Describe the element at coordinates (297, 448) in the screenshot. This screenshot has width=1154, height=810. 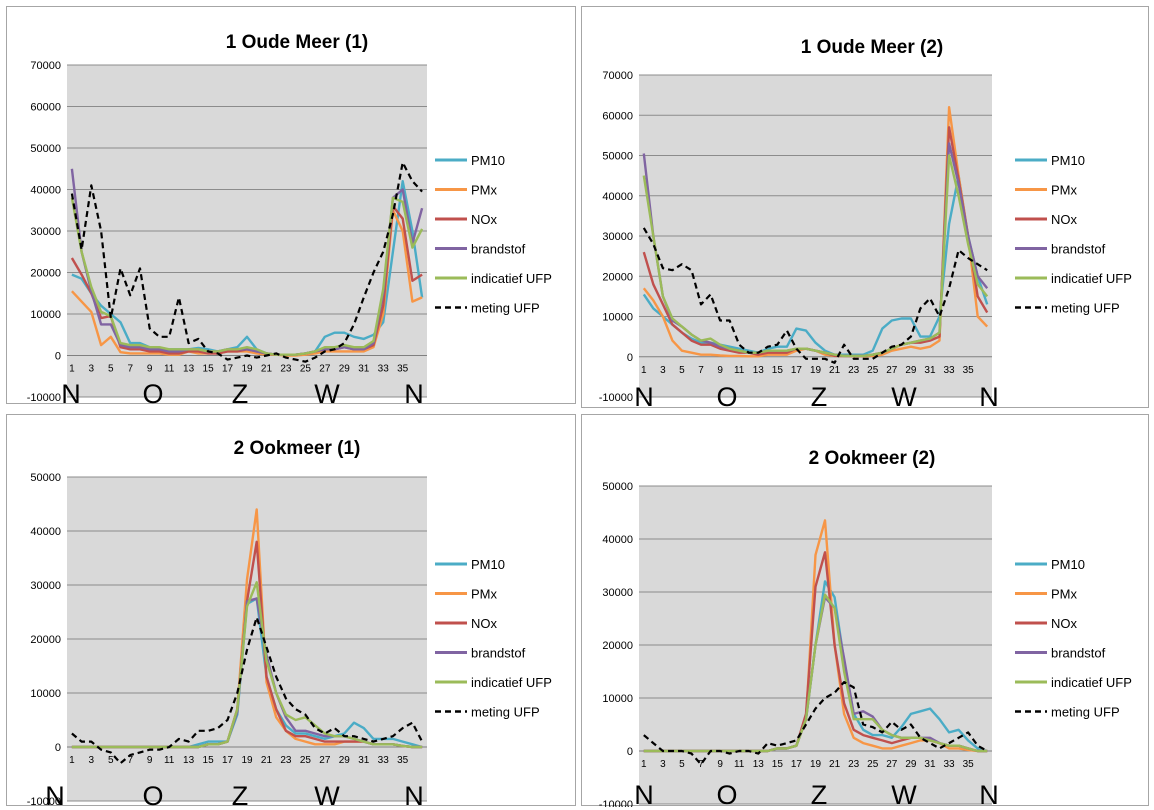
I see `chart-title: 2 Ookmeer (1)` at that location.